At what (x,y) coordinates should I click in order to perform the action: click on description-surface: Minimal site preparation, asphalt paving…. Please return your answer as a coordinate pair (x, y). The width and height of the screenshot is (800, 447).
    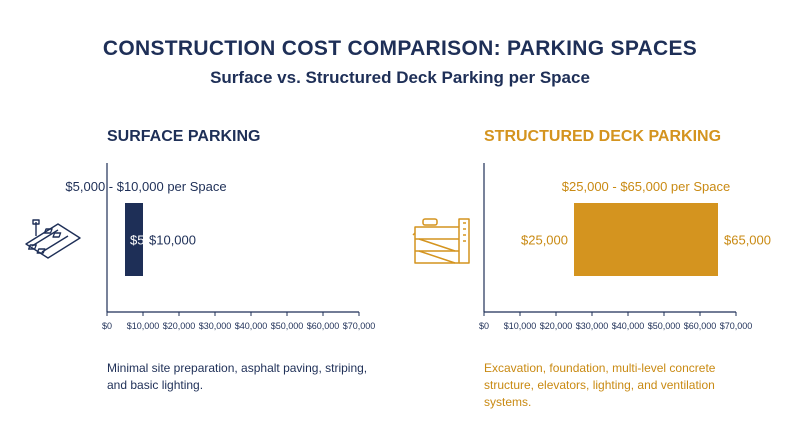
    Looking at the image, I should click on (237, 376).